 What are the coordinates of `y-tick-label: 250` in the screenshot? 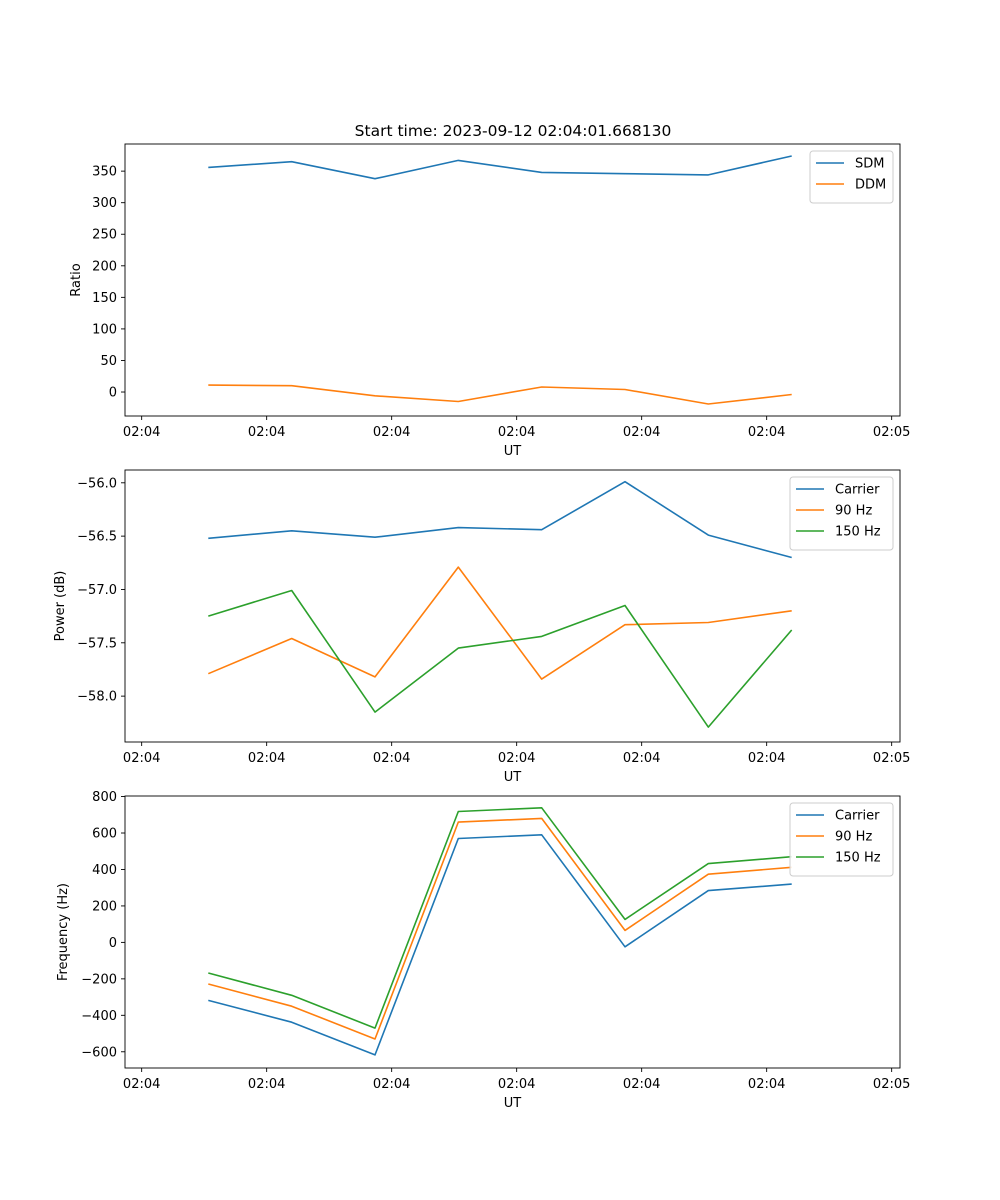 It's located at (104, 235).